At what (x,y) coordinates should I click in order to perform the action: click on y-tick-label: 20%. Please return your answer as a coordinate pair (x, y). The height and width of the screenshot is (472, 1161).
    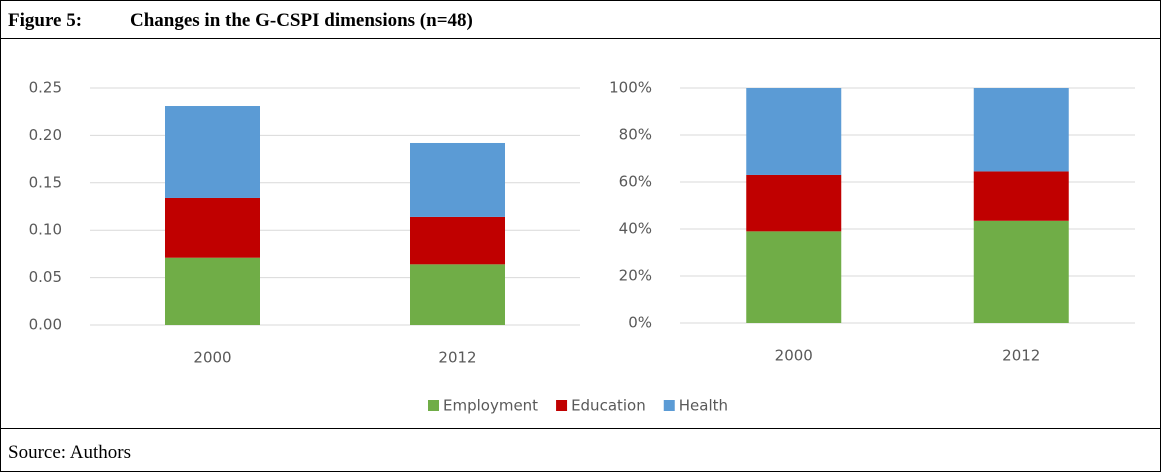
    Looking at the image, I should click on (635, 276).